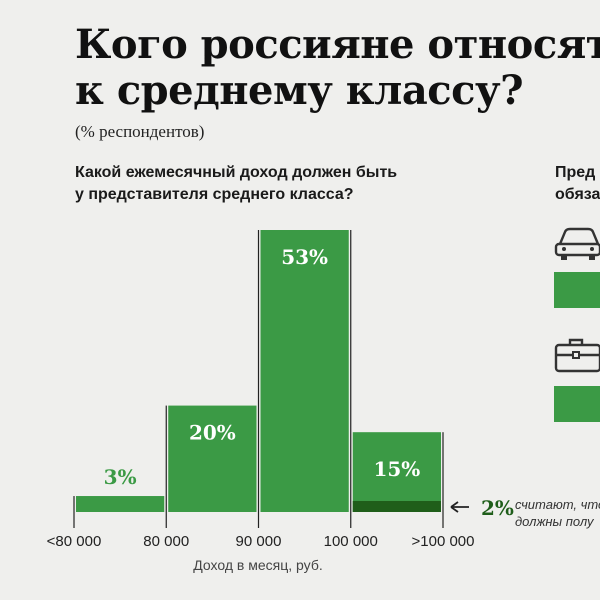 The image size is (600, 600). Describe the element at coordinates (443, 541) in the screenshot. I see `tick-label-5: >100 000` at that location.